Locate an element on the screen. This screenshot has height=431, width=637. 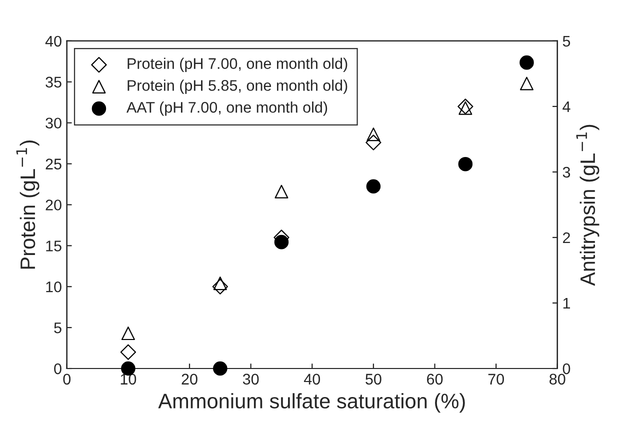
y2-axis-title: Antitrypsin (gL$^{−1}$) is located at coordinates (588, 205).